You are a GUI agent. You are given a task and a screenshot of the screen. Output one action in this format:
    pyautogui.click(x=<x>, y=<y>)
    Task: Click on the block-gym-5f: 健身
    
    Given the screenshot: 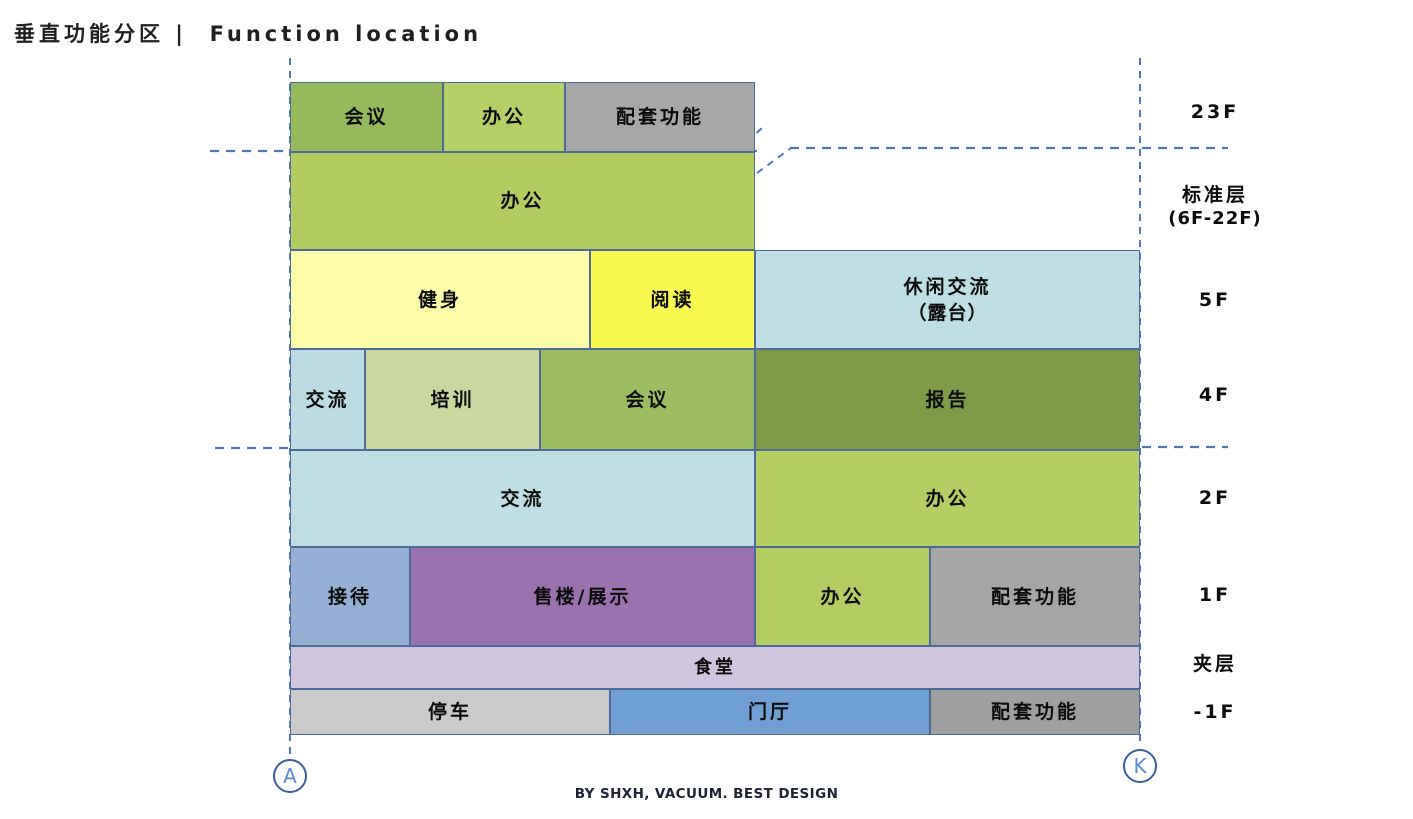 What is the action you would take?
    pyautogui.click(x=440, y=299)
    